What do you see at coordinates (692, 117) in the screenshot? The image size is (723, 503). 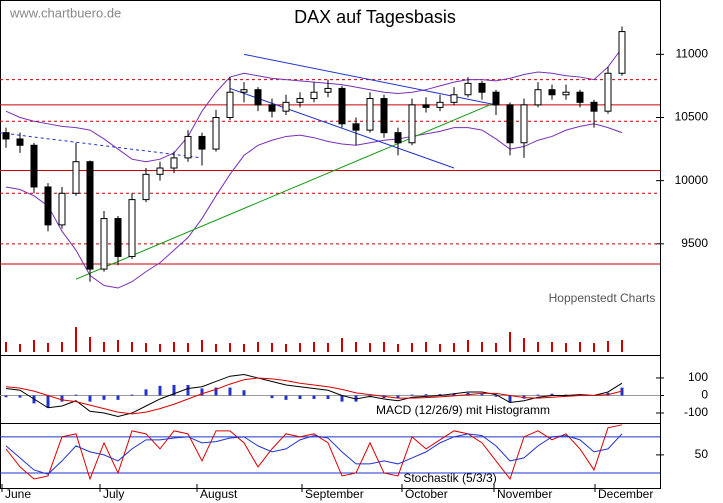 I see `y-tick-label: 10500` at bounding box center [692, 117].